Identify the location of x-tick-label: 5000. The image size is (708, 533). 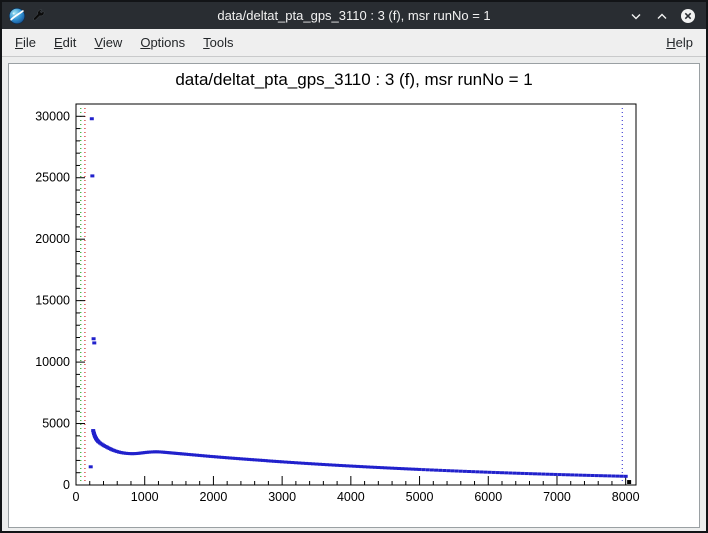
(420, 497).